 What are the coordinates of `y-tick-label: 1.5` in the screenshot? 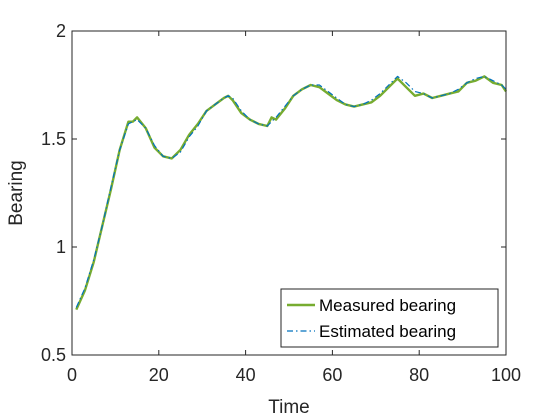 It's located at (53, 139).